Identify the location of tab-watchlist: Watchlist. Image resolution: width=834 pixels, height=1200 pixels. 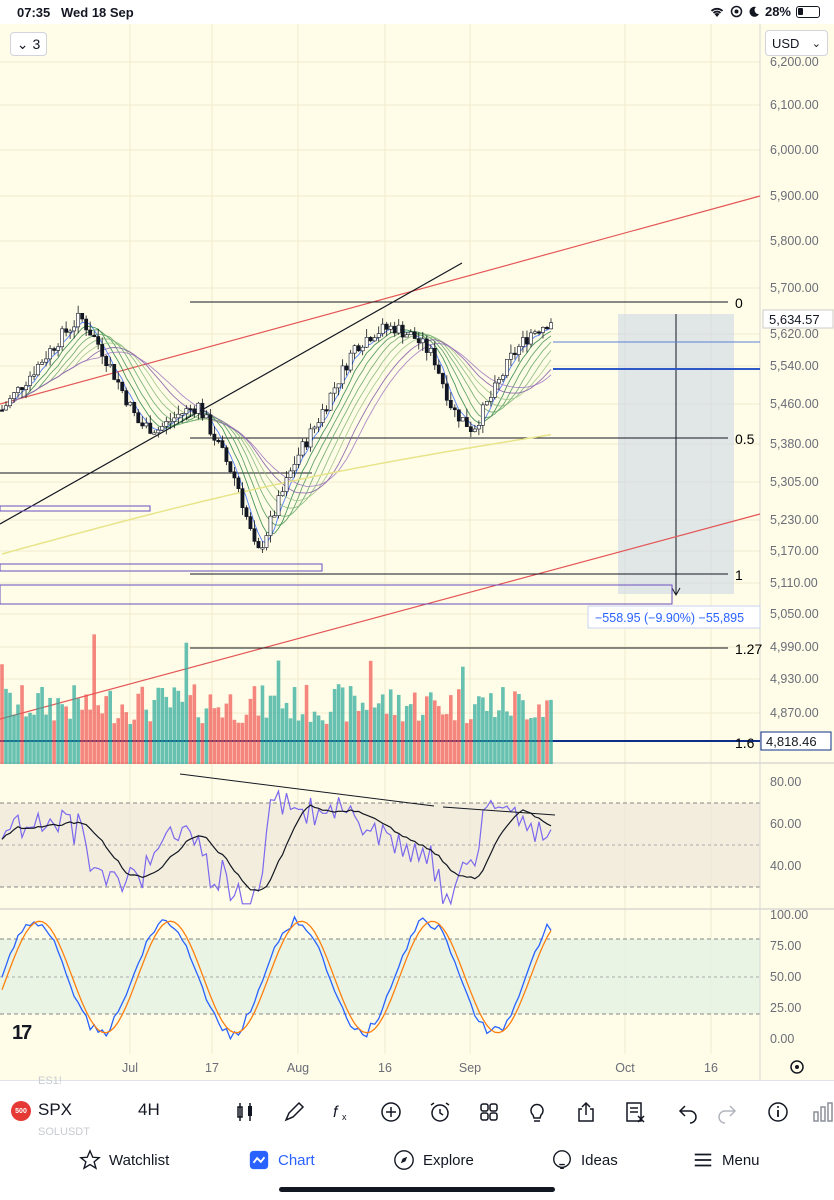
(124, 1160).